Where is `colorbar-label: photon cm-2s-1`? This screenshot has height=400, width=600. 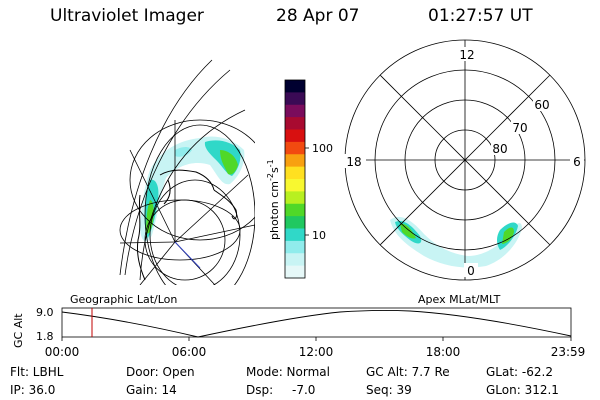
colorbar-label: photon cm-2s-1 is located at coordinates (273, 199).